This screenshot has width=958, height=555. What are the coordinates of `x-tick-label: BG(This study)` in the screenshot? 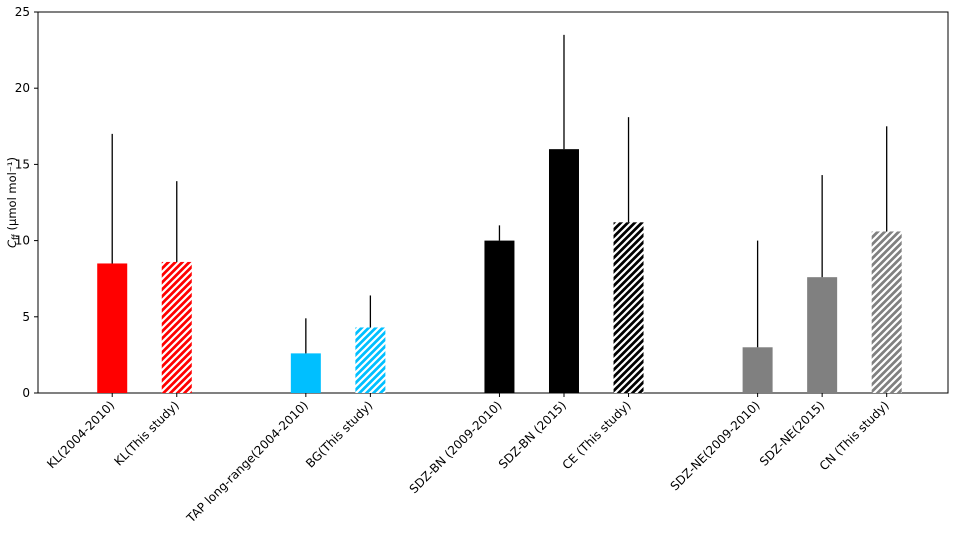 It's located at (339, 434).